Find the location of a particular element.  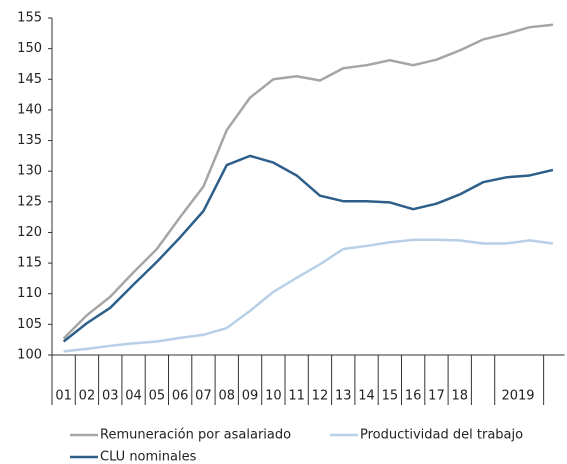

y-tick-label: 115 is located at coordinates (29, 263).